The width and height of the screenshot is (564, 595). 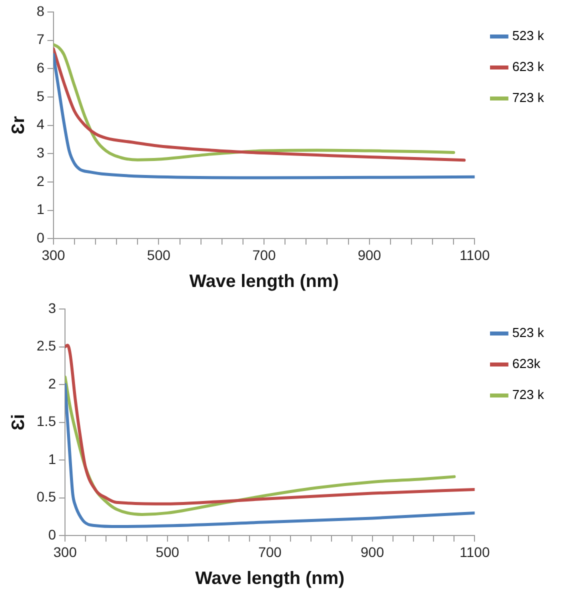 What do you see at coordinates (46, 496) in the screenshot?
I see `y-tick-label: 0.5` at bounding box center [46, 496].